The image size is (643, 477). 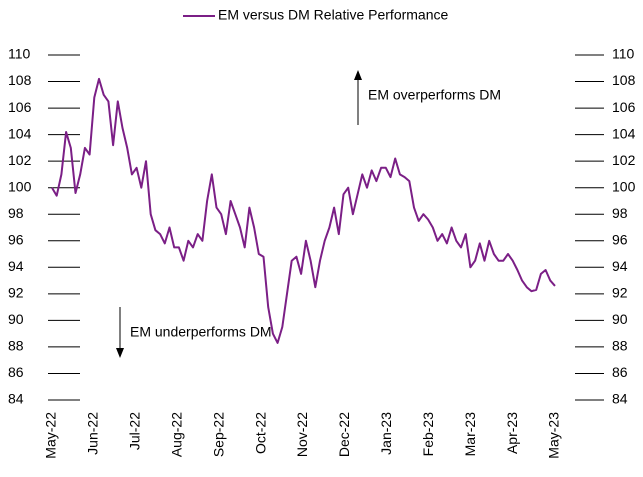 I want to click on y2-tick-label: 90, so click(x=620, y=319).